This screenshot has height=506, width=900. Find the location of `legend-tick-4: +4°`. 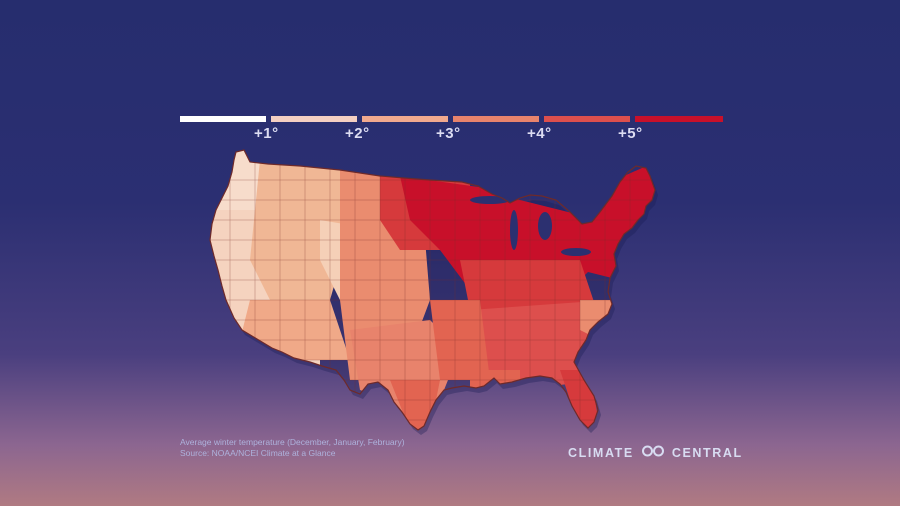

legend-tick-4: +4° is located at coordinates (539, 133).